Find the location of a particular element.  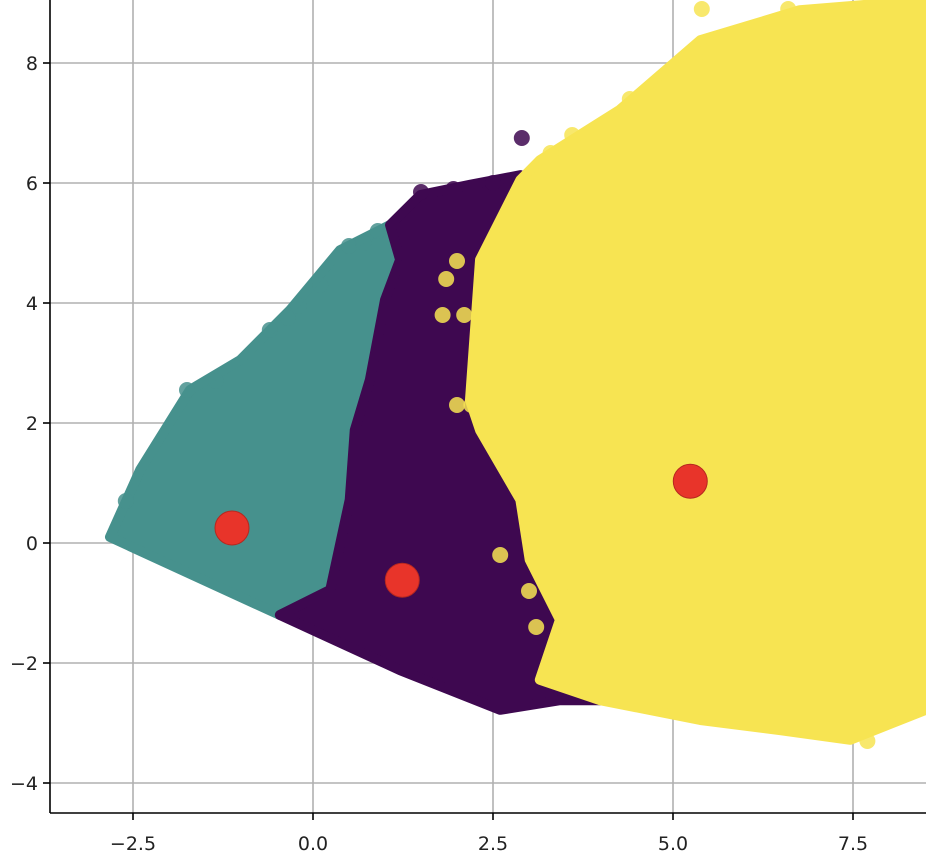

x-tick-label: 0.0 is located at coordinates (313, 844).